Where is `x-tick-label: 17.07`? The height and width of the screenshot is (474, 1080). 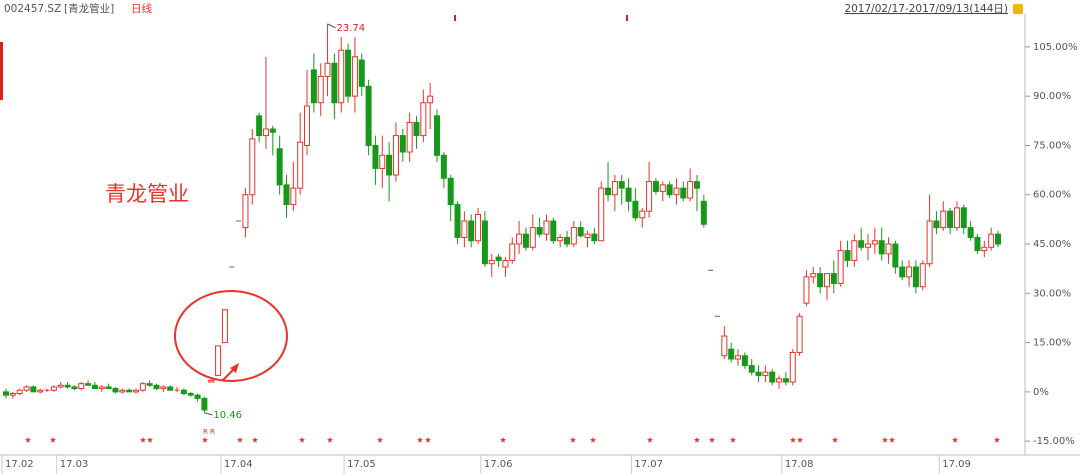
x-tick-label: 17.07 is located at coordinates (648, 464).